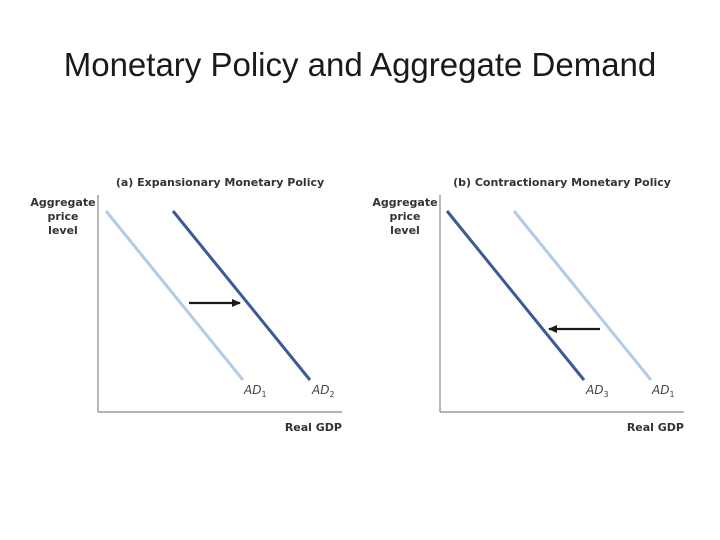  Describe the element at coordinates (597, 391) in the screenshot. I see `ad3-label: AD3` at that location.